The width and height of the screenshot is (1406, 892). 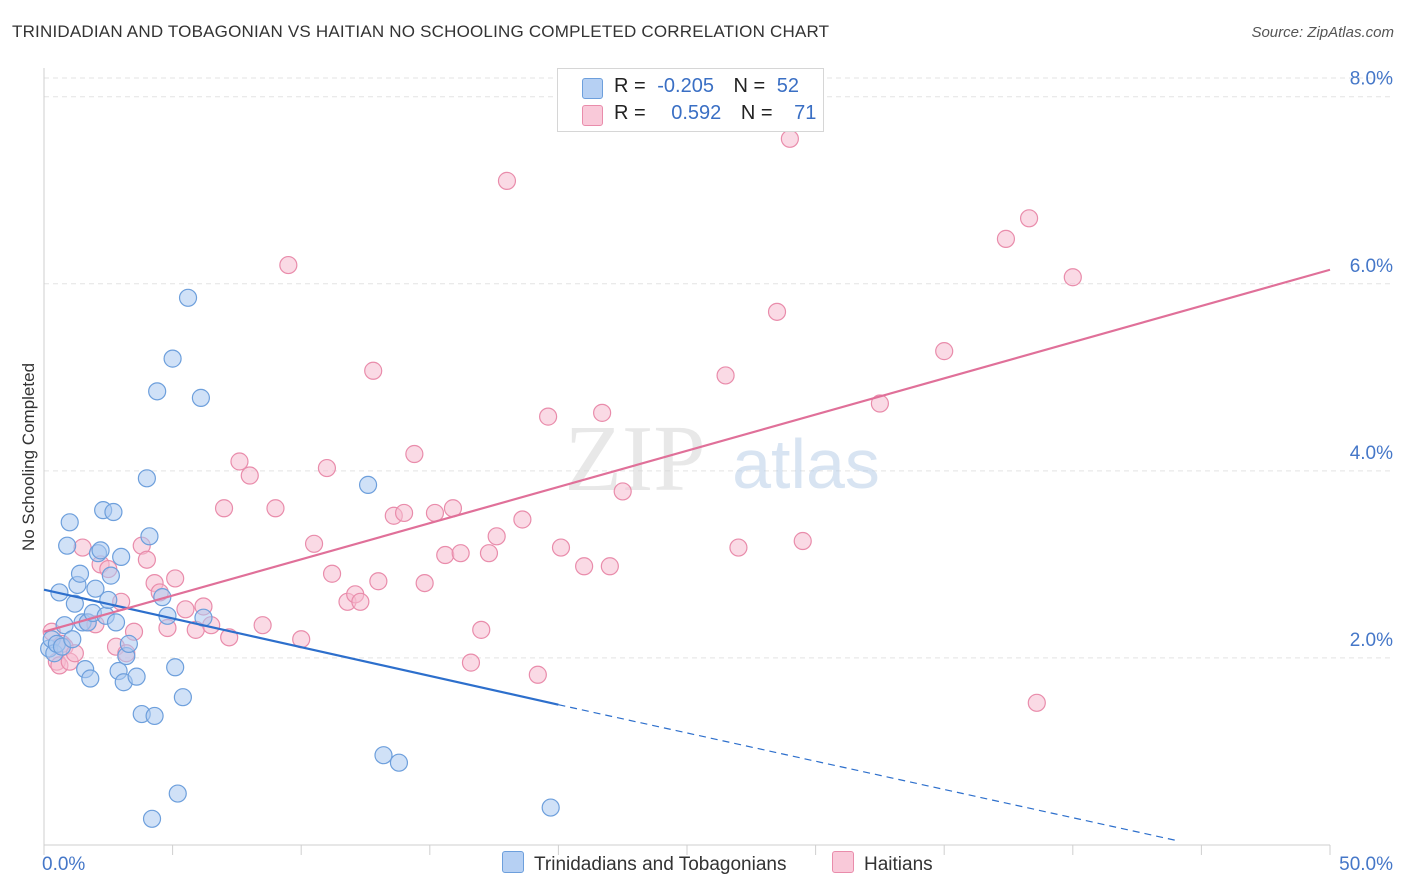 What do you see at coordinates (28, 457) in the screenshot?
I see `y-axis-label: No Schooling Completed` at bounding box center [28, 457].